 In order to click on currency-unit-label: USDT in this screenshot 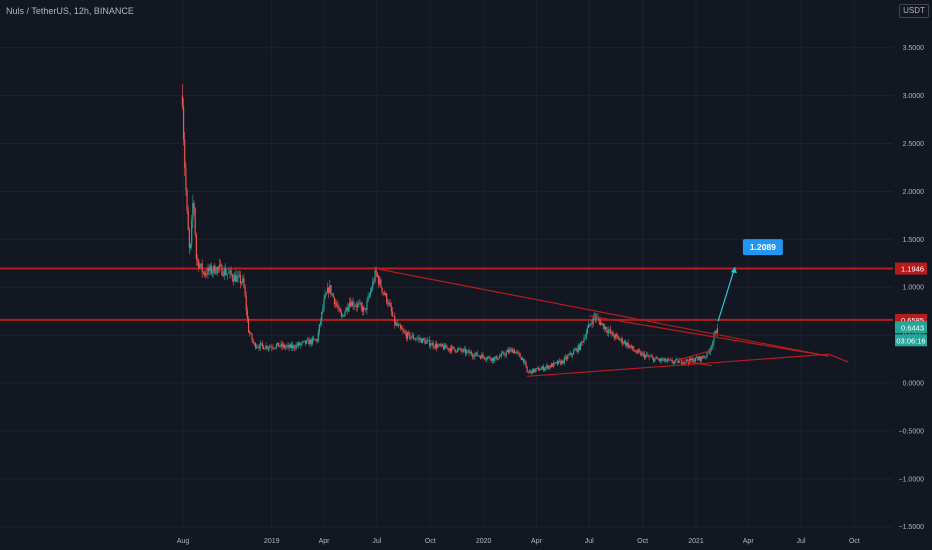, I will do `click(914, 11)`.